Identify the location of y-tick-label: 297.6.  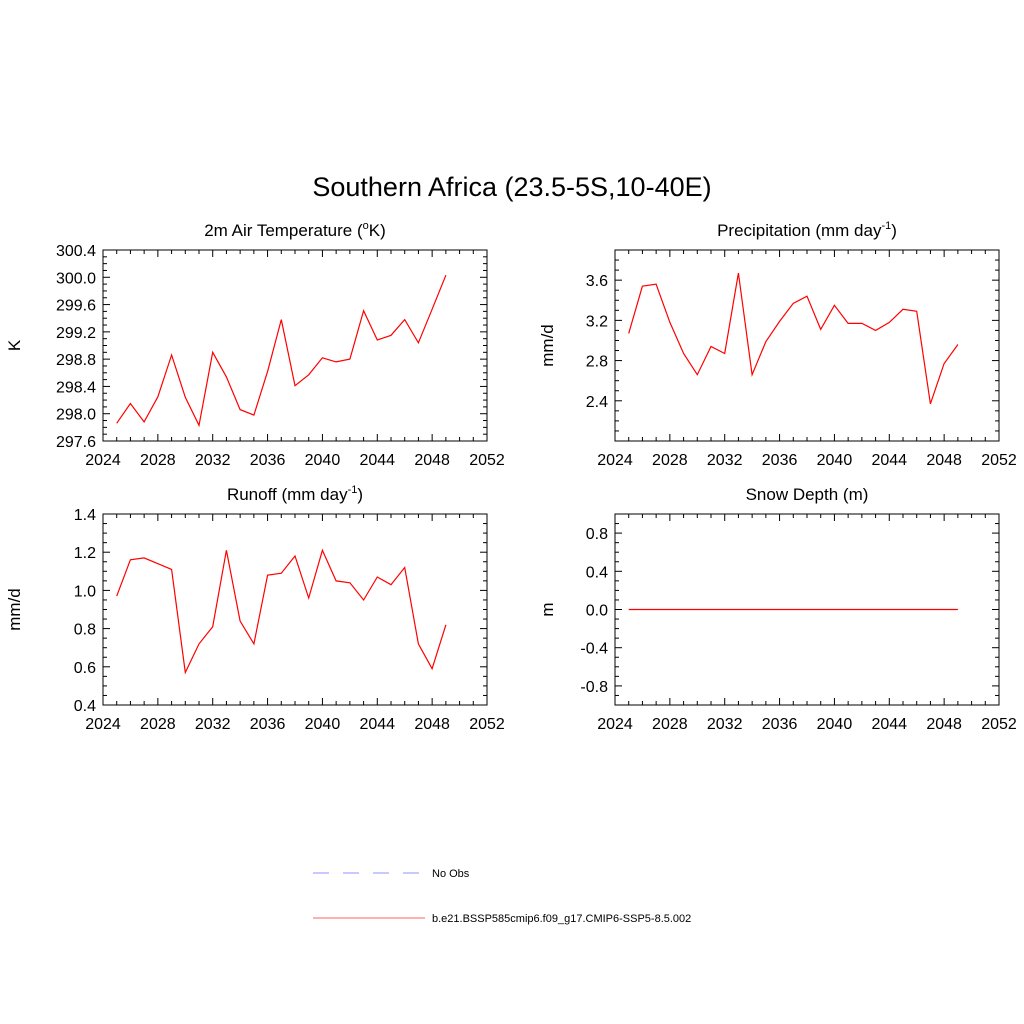
(76, 442).